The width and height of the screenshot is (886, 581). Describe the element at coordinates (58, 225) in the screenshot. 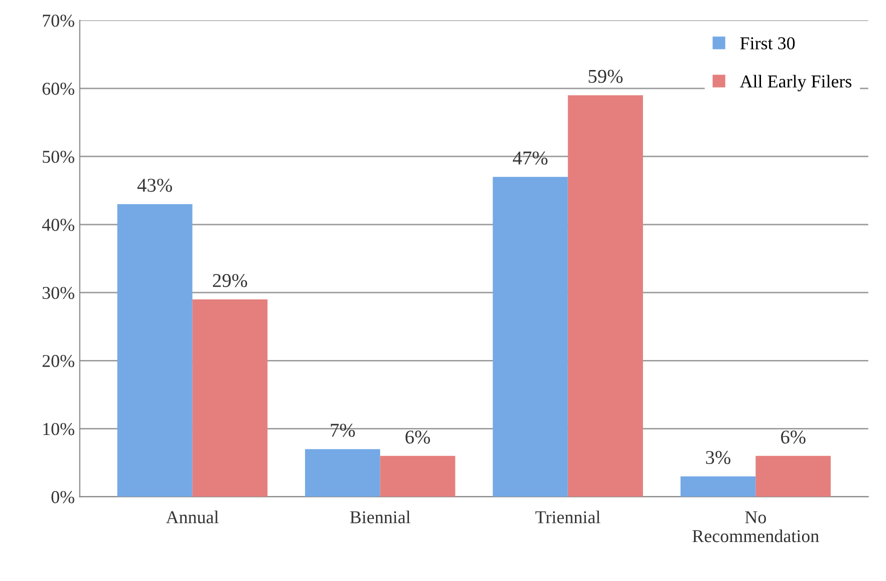

I see `y-tick-label: 40%` at that location.